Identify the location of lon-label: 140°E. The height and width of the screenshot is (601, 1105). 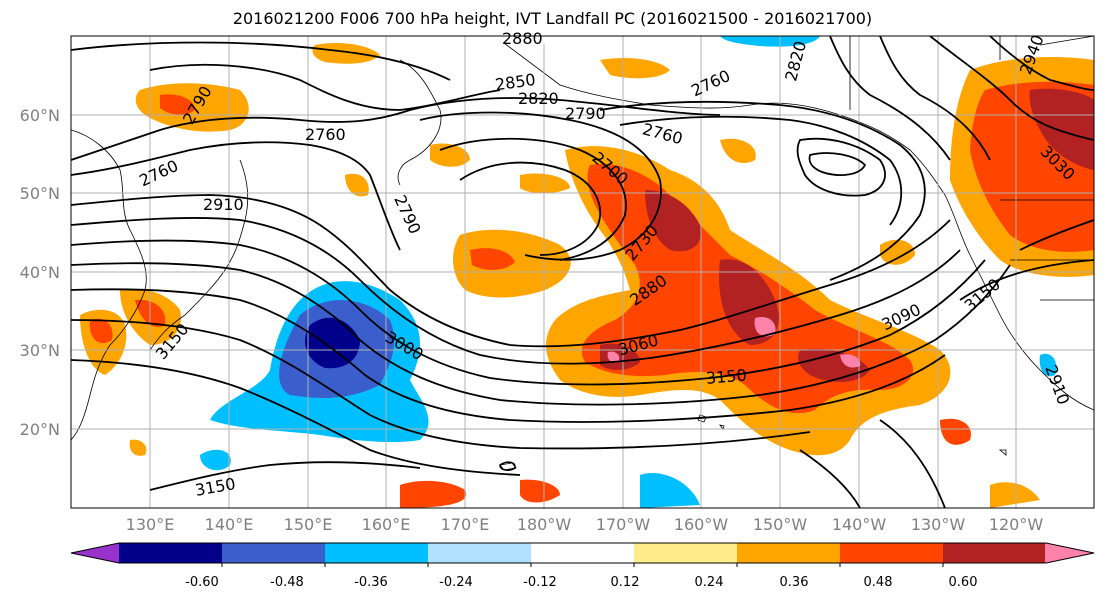
(229, 524).